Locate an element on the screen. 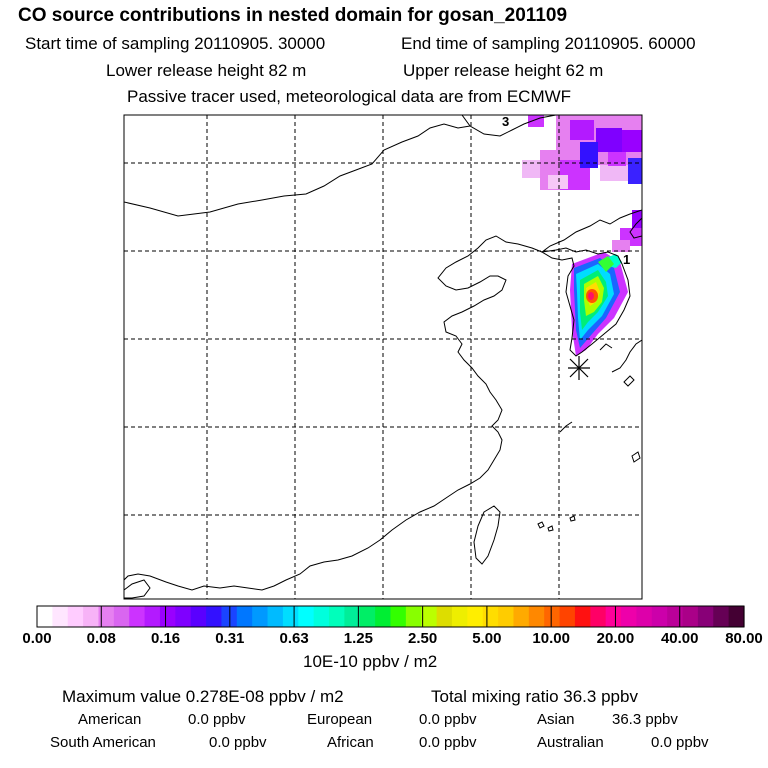  asian-value: 36.3 ppbv is located at coordinates (645, 719).